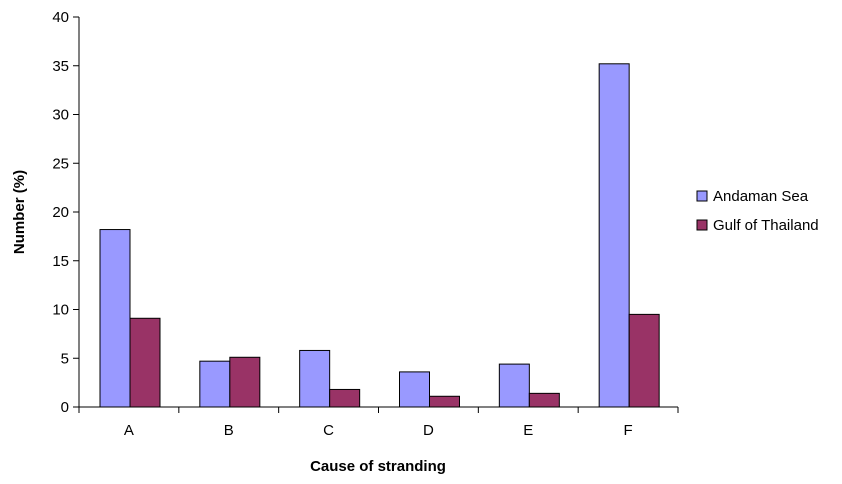 The width and height of the screenshot is (842, 484). I want to click on bar-gulf-a, so click(145, 362).